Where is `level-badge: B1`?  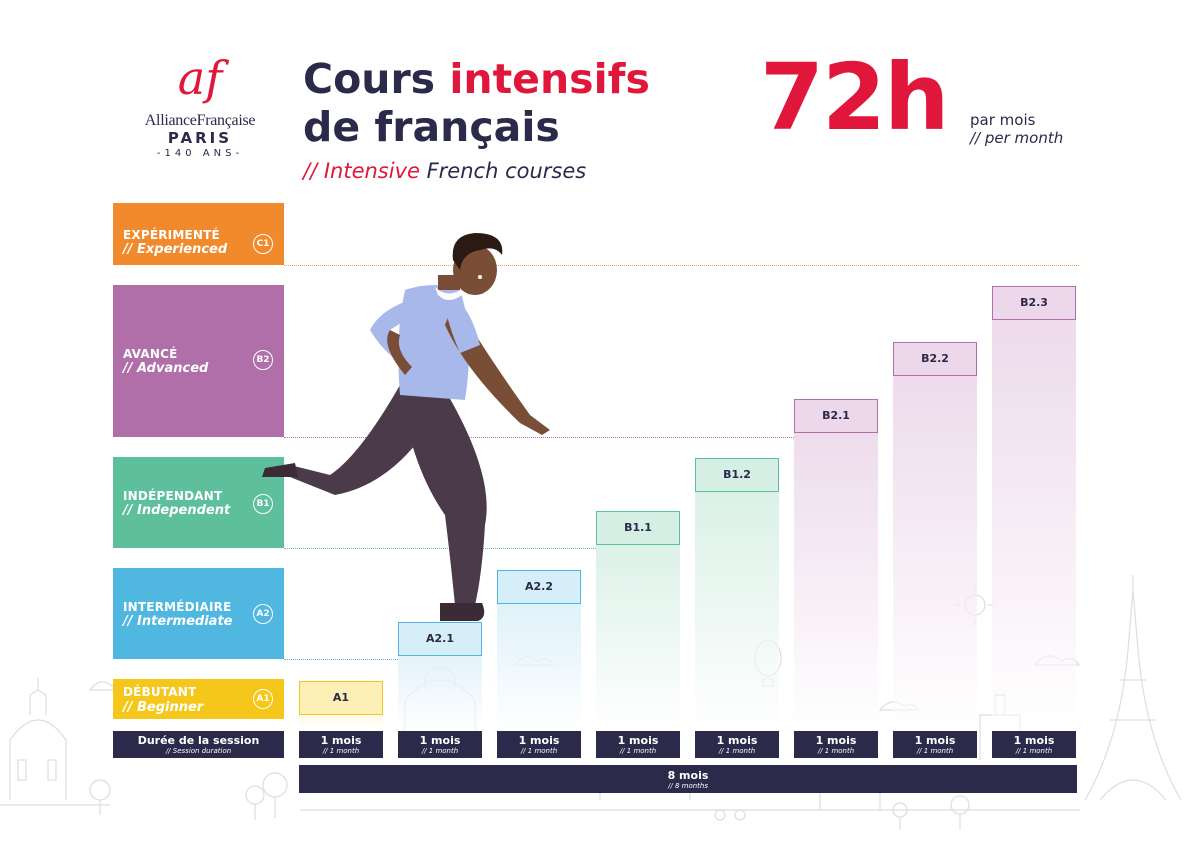
level-badge: B1 is located at coordinates (263, 504).